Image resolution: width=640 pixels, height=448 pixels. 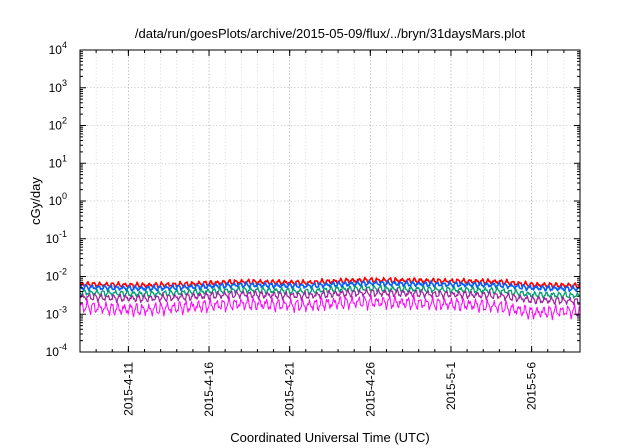 I want to click on x-tick-label: 2015-5-6, so click(x=532, y=386).